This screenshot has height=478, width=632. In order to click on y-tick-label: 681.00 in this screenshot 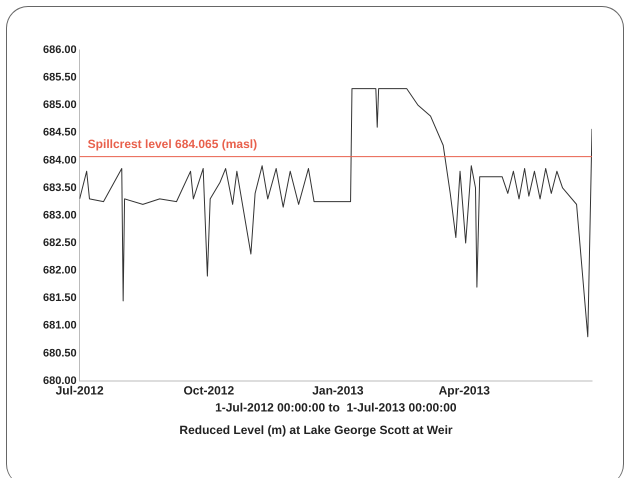, I will do `click(59, 326)`.